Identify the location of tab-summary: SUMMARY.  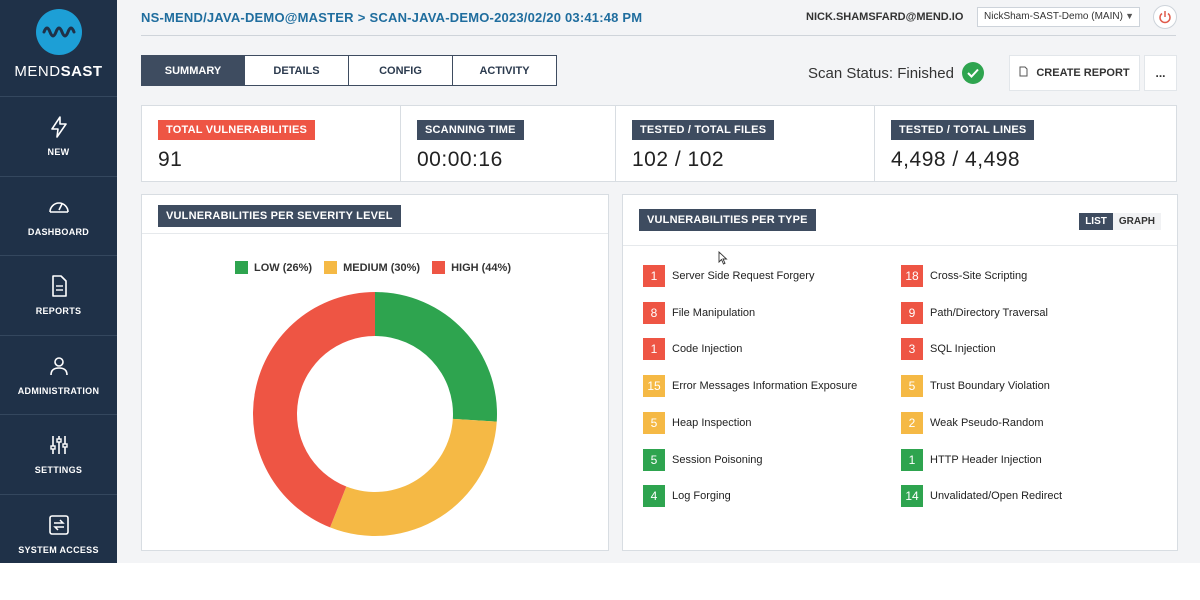
(193, 70).